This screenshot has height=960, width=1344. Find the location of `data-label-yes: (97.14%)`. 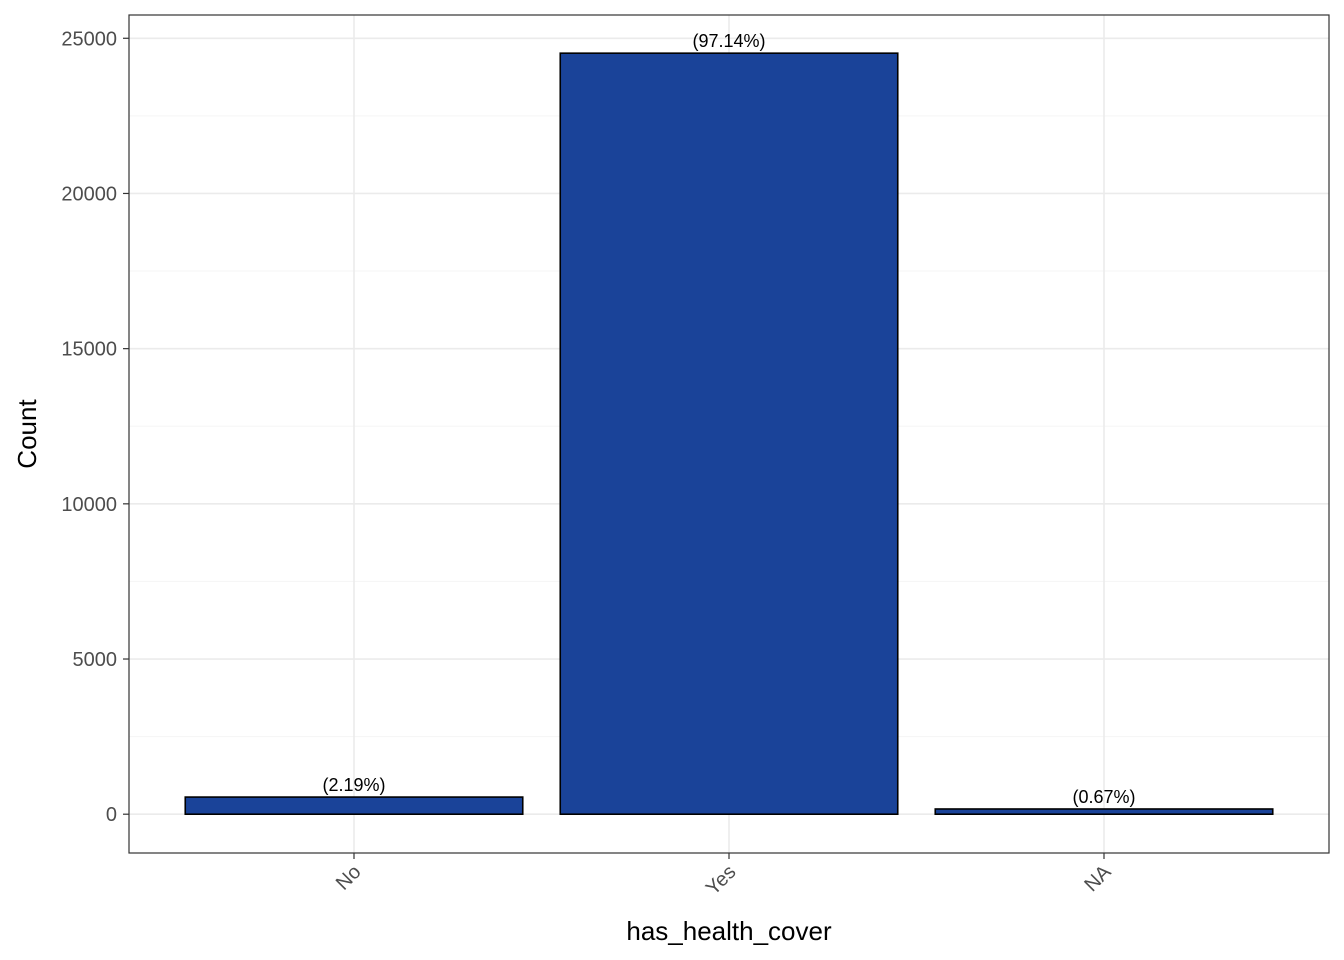

data-label-yes: (97.14%) is located at coordinates (728, 41).